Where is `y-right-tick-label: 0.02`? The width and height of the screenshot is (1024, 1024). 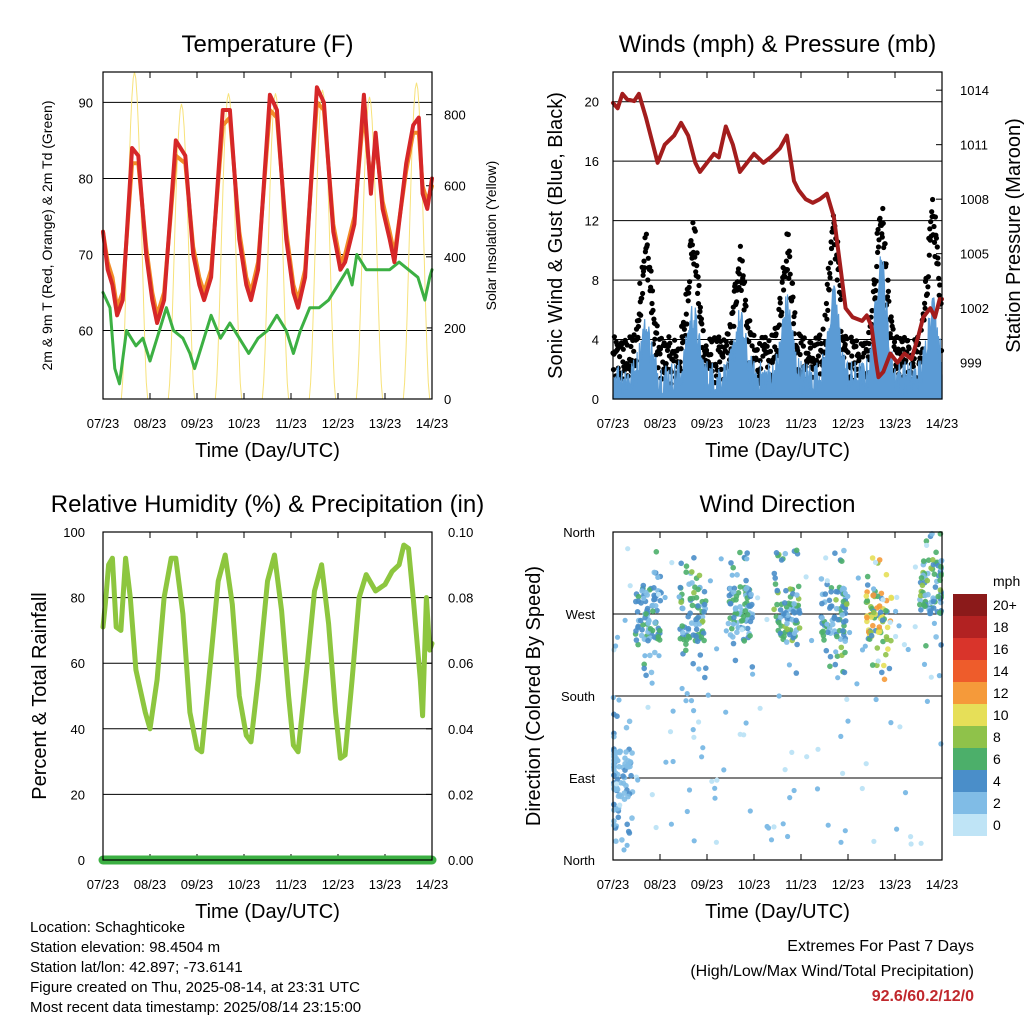
y-right-tick-label: 0.02 is located at coordinates (460, 794).